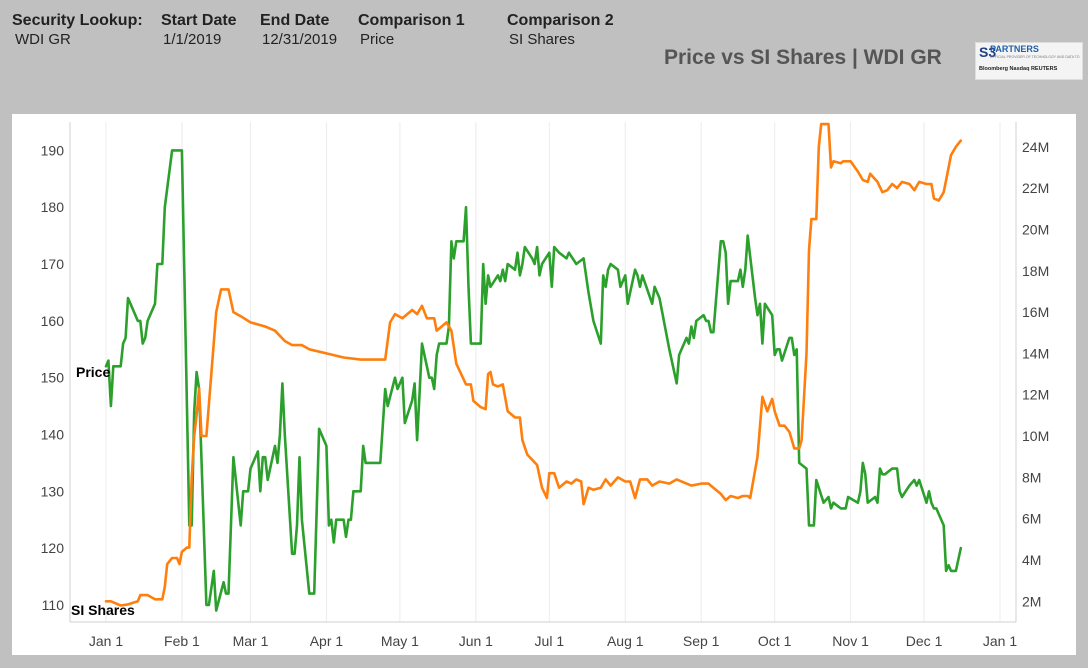  I want to click on y-right-tick-label: 16M, so click(1035, 312).